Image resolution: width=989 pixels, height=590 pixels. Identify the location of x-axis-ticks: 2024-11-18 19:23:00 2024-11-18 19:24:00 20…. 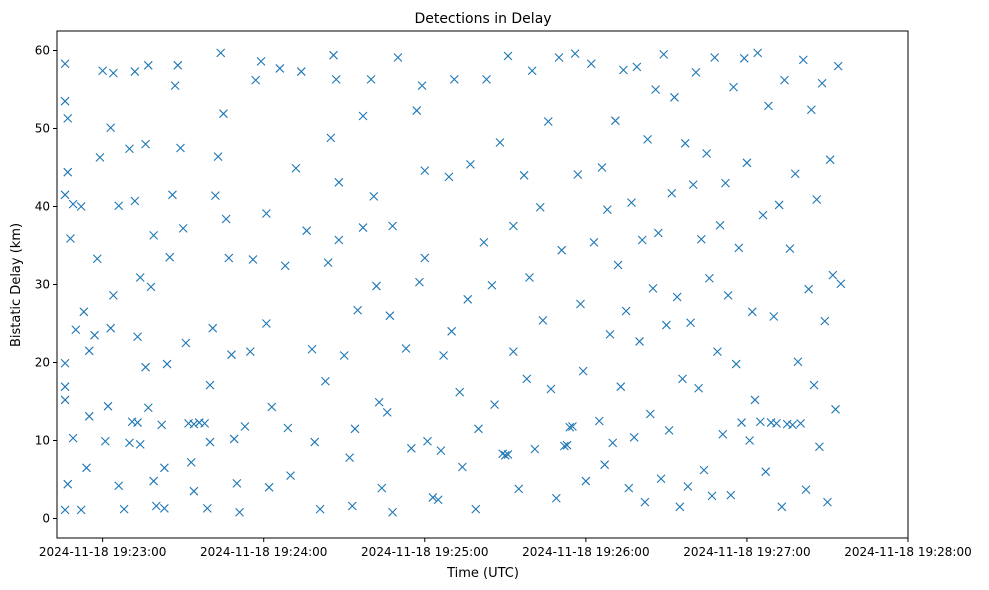
(505, 548).